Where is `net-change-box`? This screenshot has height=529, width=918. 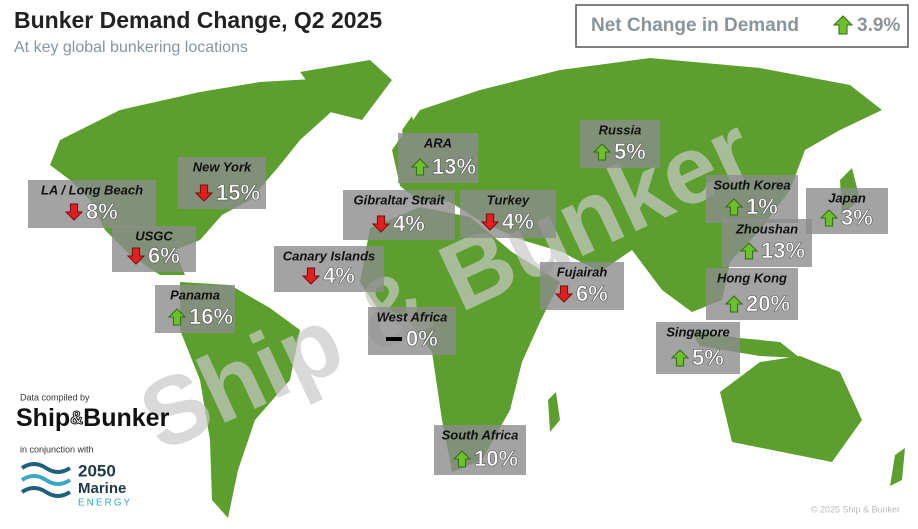 net-change-box is located at coordinates (742, 26).